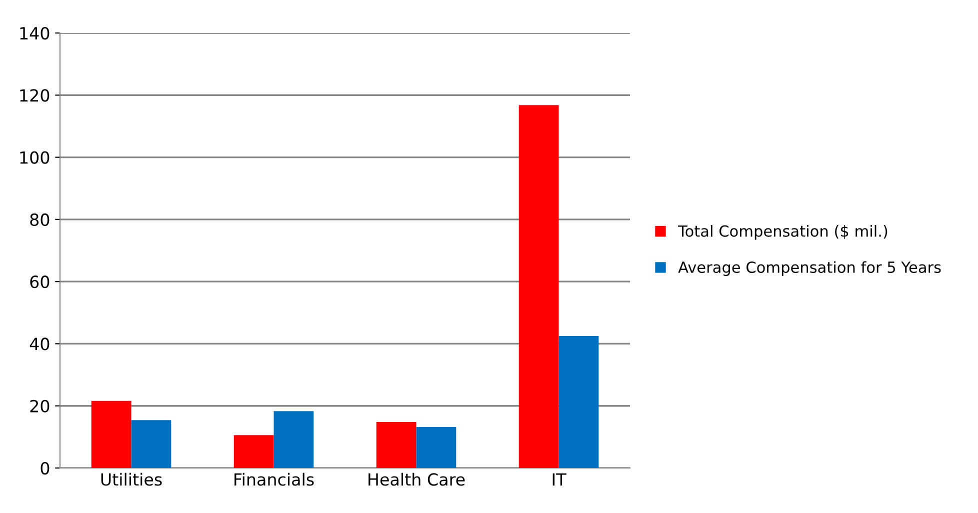  Describe the element at coordinates (274, 479) in the screenshot. I see `x-tick-label: Financials` at that location.